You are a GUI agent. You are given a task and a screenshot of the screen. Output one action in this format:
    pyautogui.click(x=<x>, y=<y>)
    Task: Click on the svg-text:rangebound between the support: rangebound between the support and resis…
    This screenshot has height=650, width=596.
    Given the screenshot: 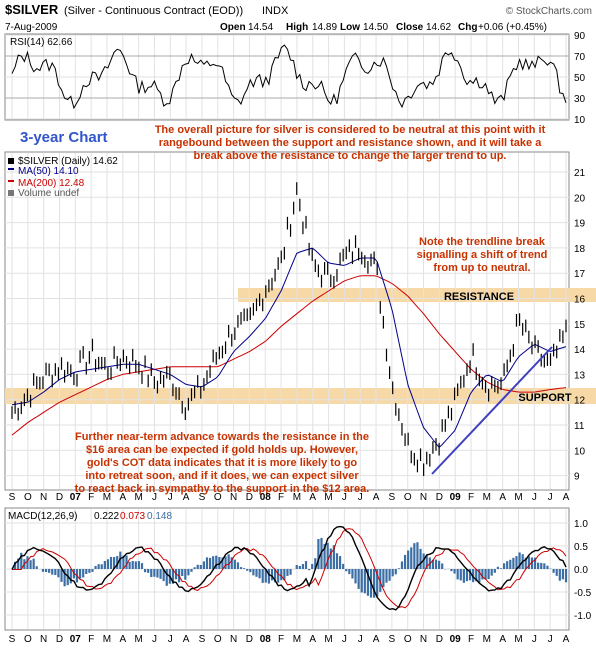 What is the action you would take?
    pyautogui.click(x=351, y=143)
    